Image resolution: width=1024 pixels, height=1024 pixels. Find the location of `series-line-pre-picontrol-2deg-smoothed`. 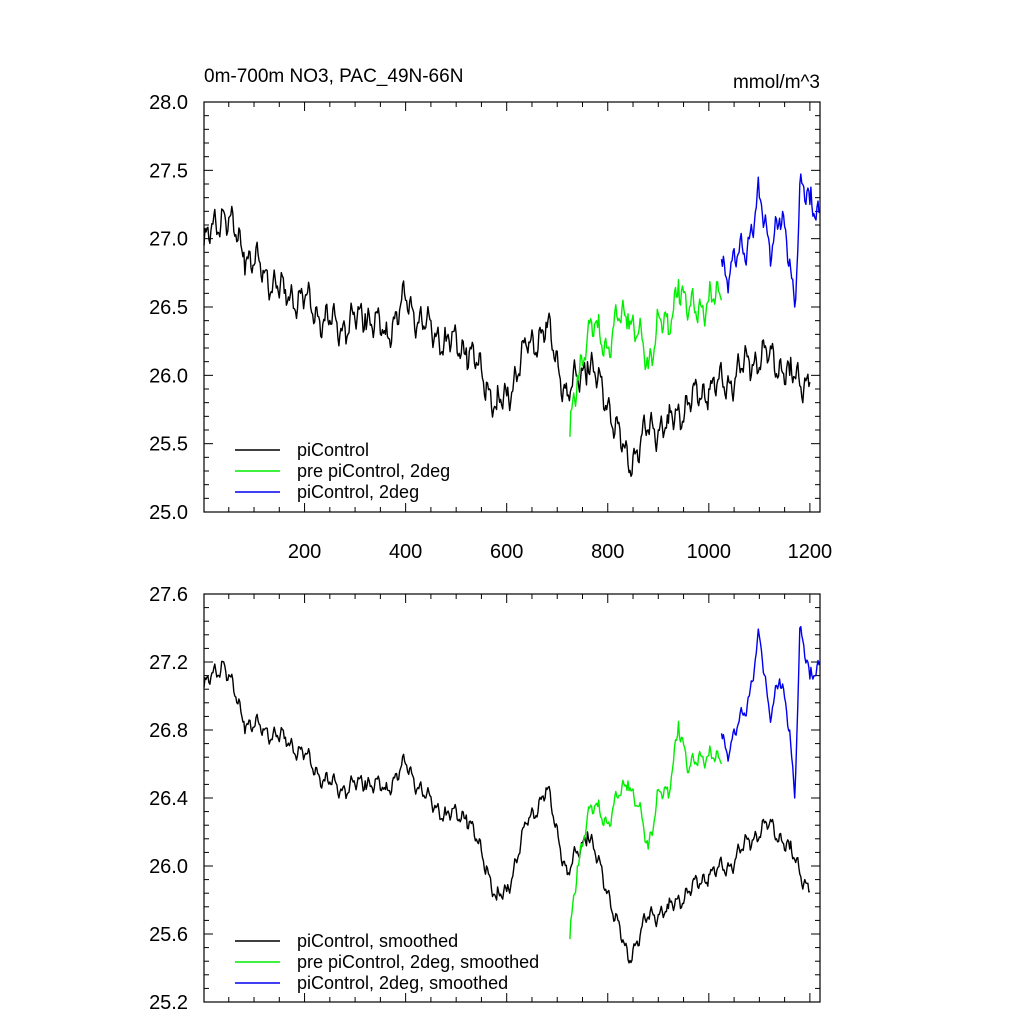

series-line-pre-picontrol-2deg-smoothed is located at coordinates (646, 830).